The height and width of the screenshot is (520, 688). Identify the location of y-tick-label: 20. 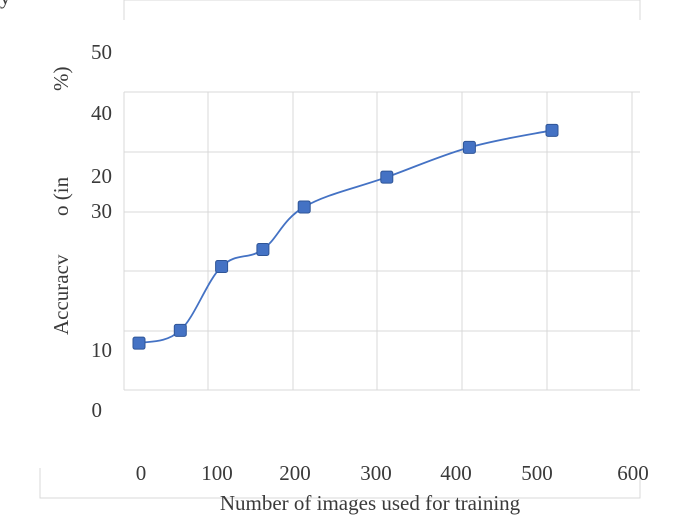
(101, 176).